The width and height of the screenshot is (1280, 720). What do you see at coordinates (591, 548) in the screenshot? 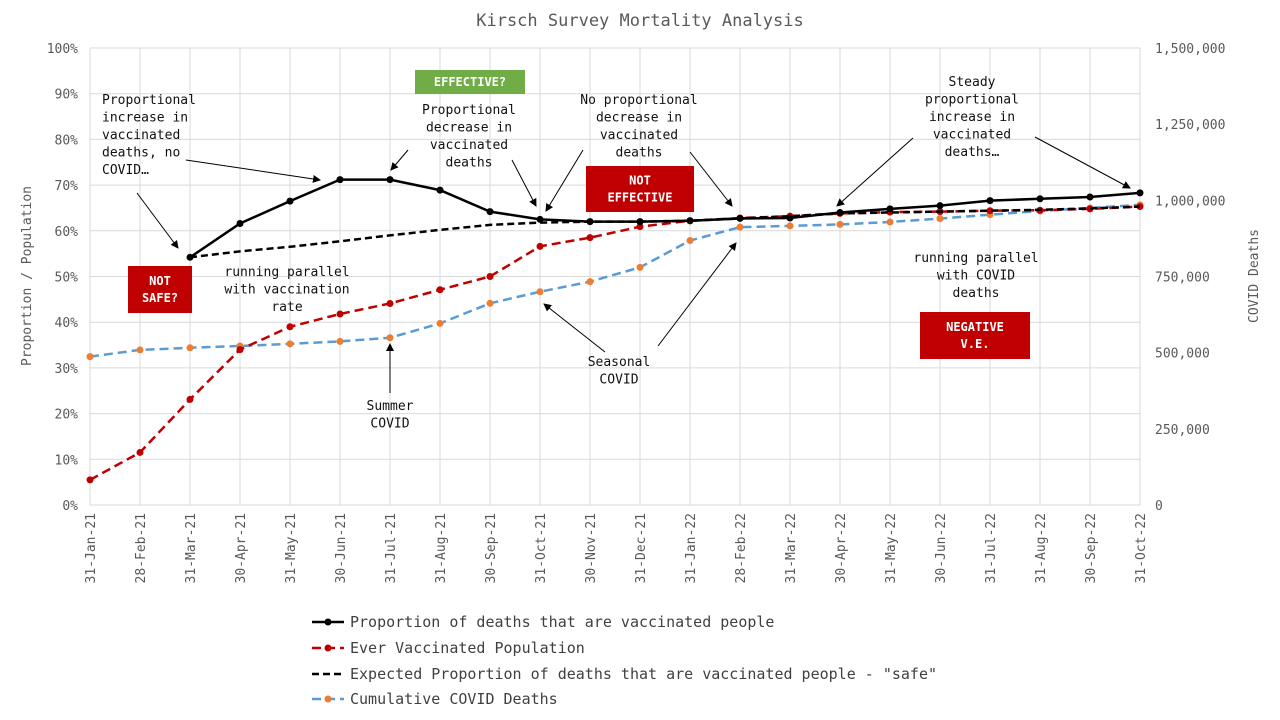
I see `x-tick-label: 30-Nov-21` at bounding box center [591, 548].